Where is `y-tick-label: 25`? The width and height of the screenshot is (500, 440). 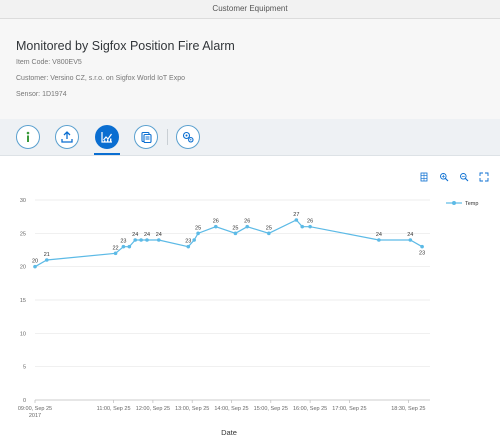
y-tick-label: 25 is located at coordinates (23, 234).